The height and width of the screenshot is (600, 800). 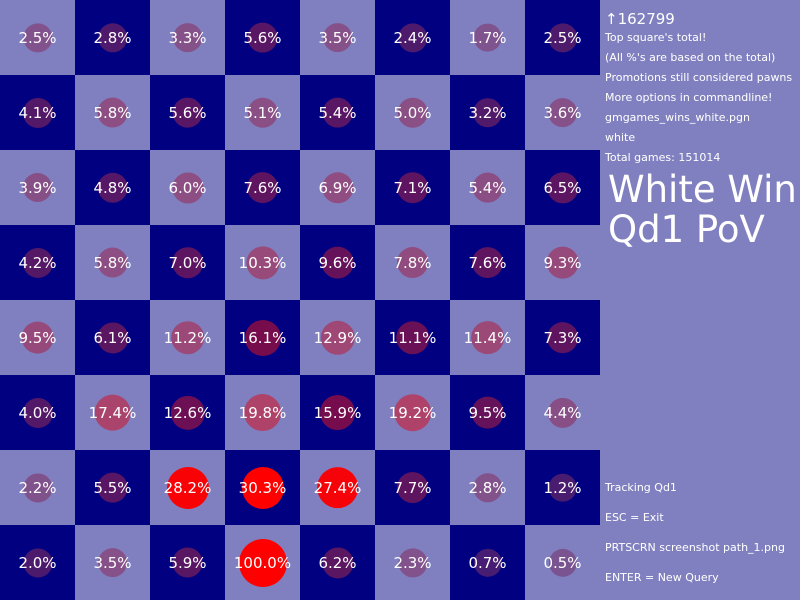 I want to click on square-percentage: 2.8%, so click(x=487, y=487).